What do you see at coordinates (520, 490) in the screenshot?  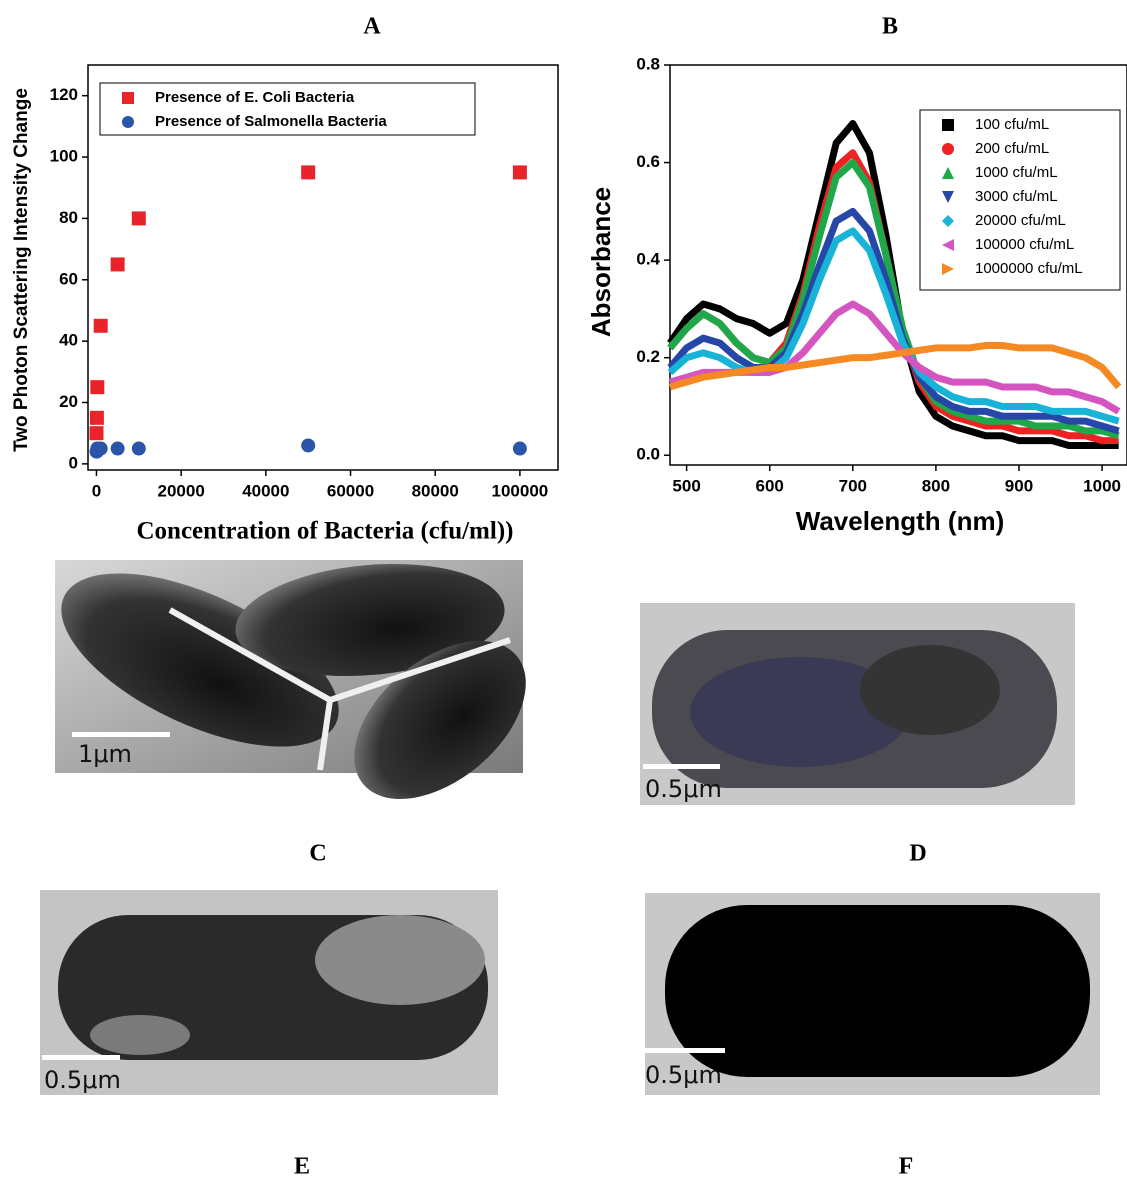 I see `x-tick-label: 100000` at bounding box center [520, 490].